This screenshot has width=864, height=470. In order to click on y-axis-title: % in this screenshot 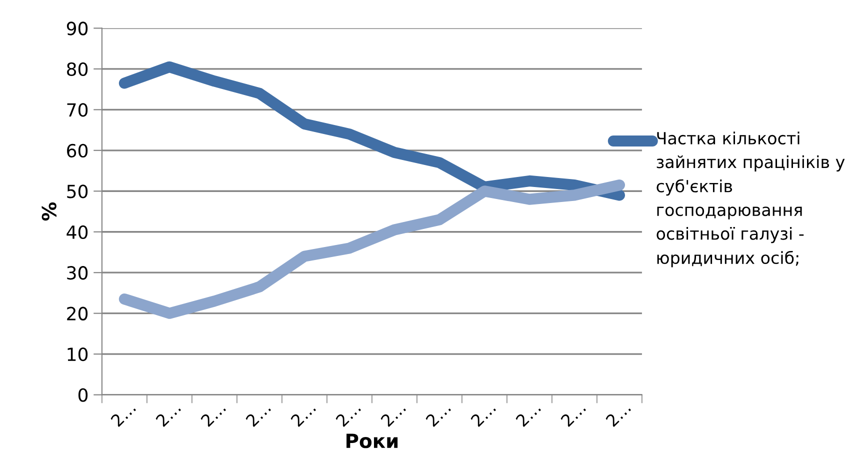, I will do `click(49, 211)`.